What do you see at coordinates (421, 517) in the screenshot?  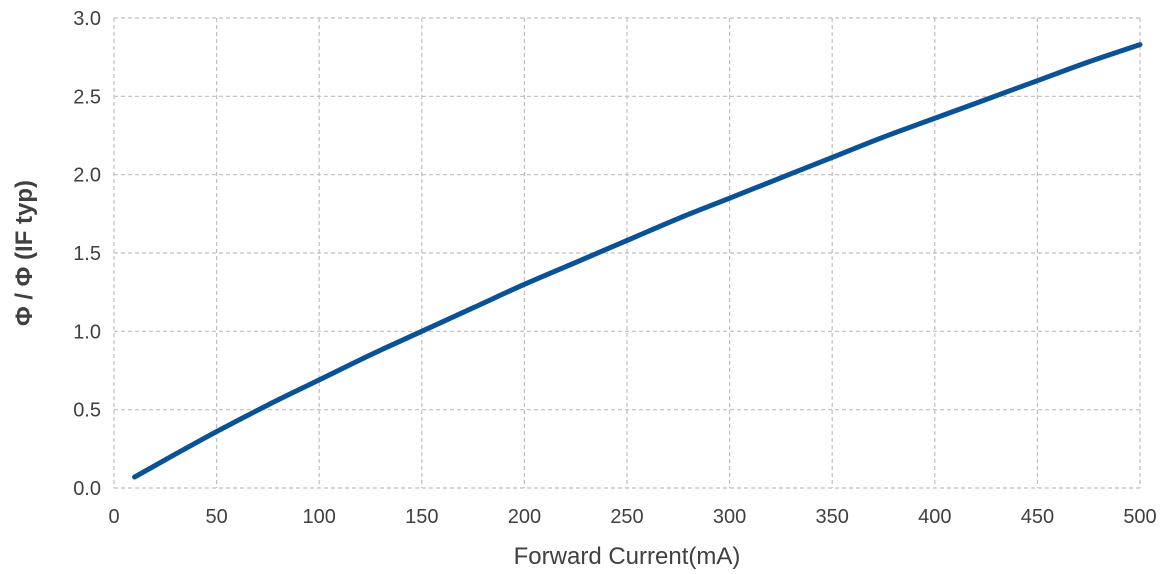 I see `x-tick-label: 150` at bounding box center [421, 517].